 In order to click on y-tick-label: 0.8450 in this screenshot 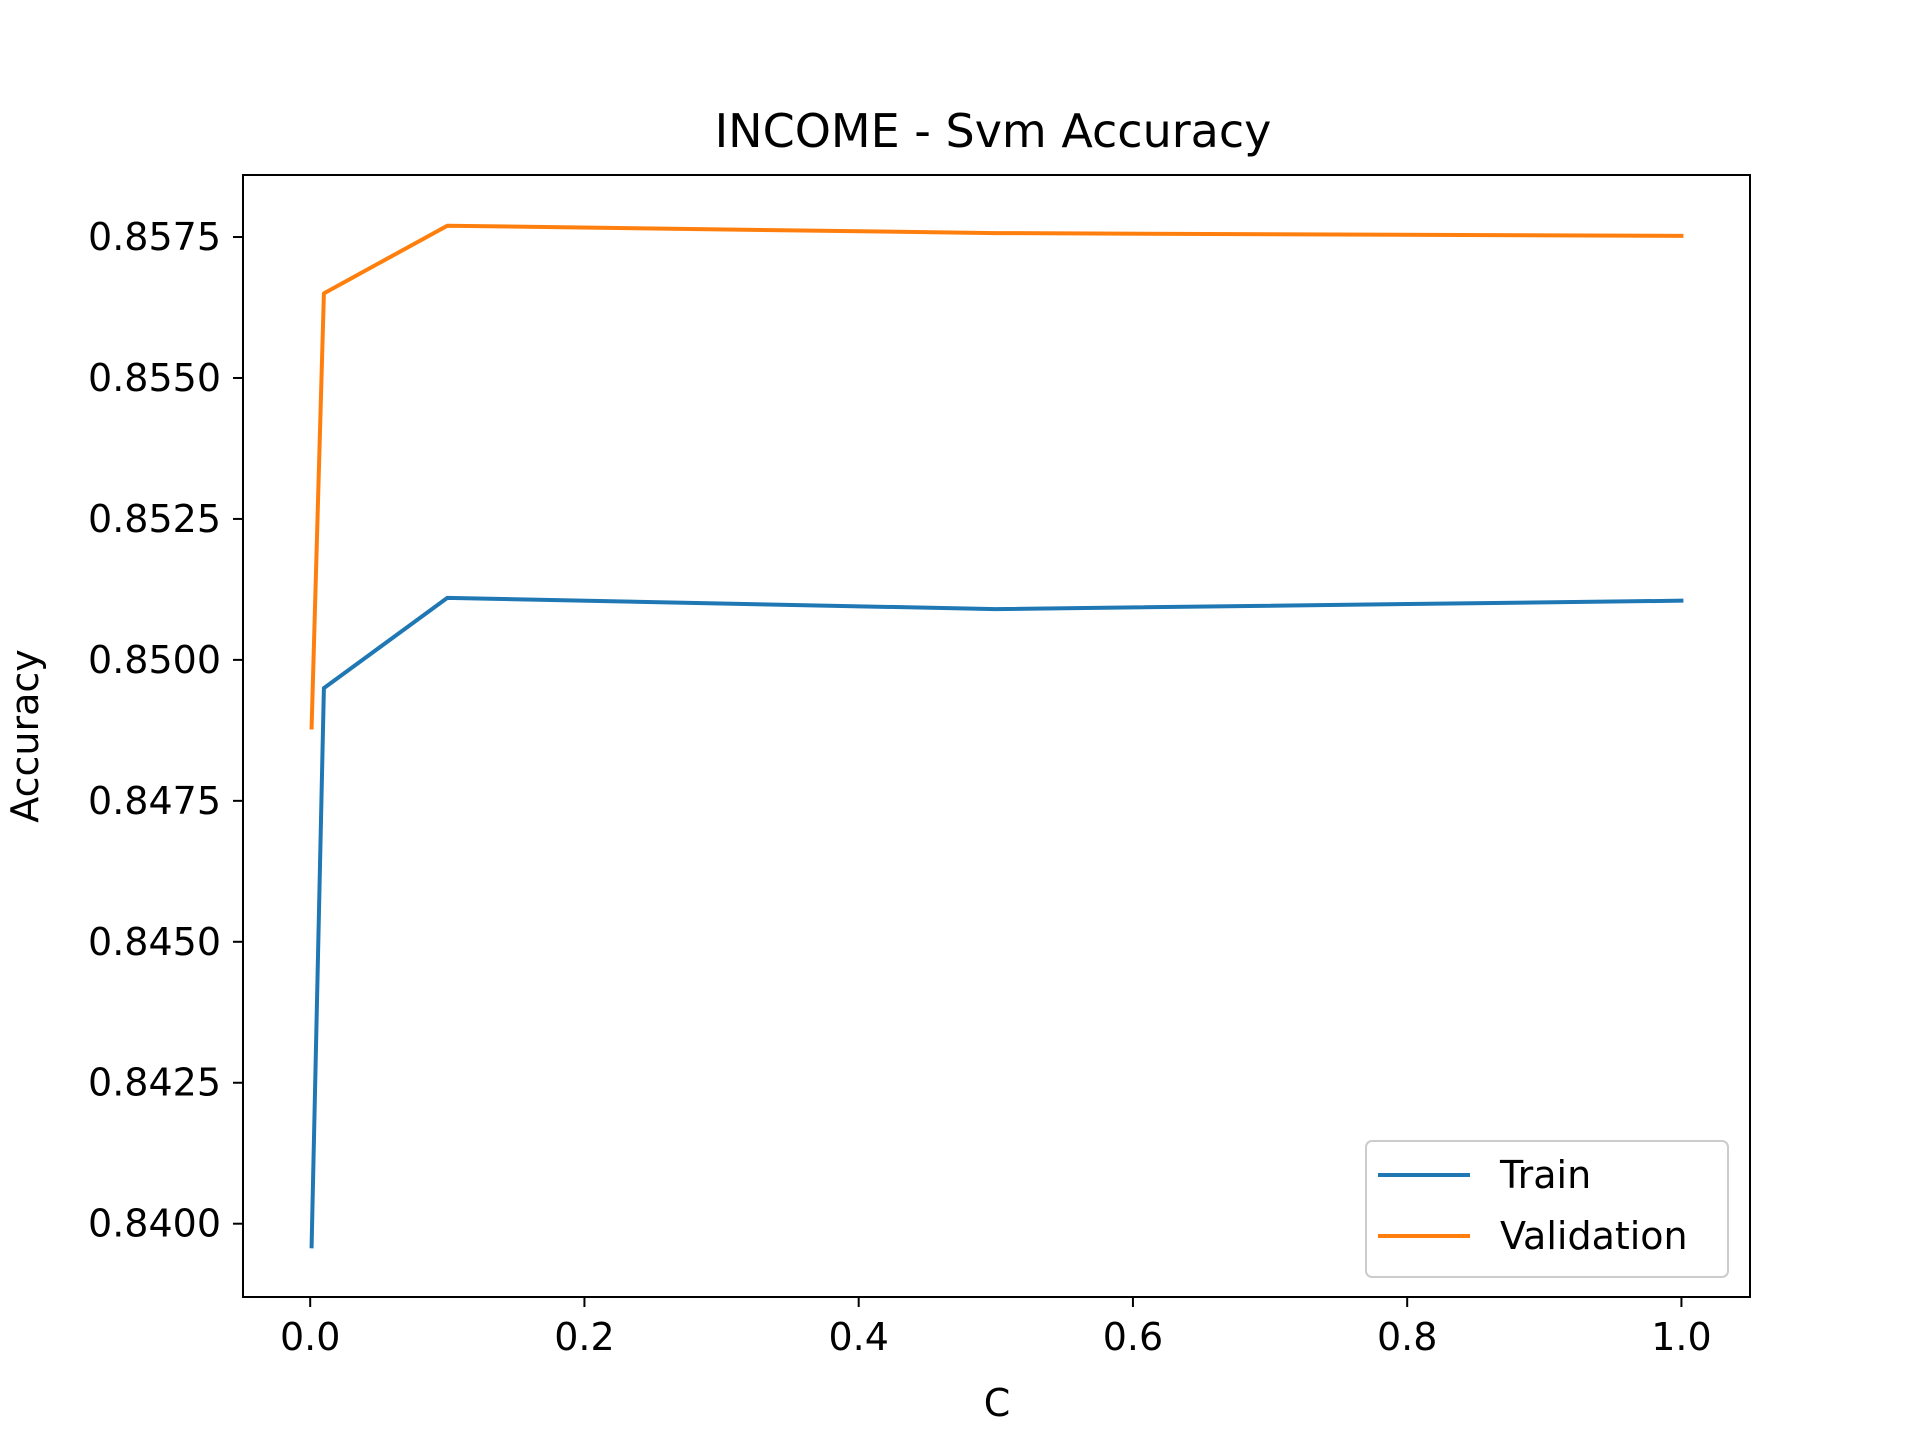, I will do `click(154, 942)`.